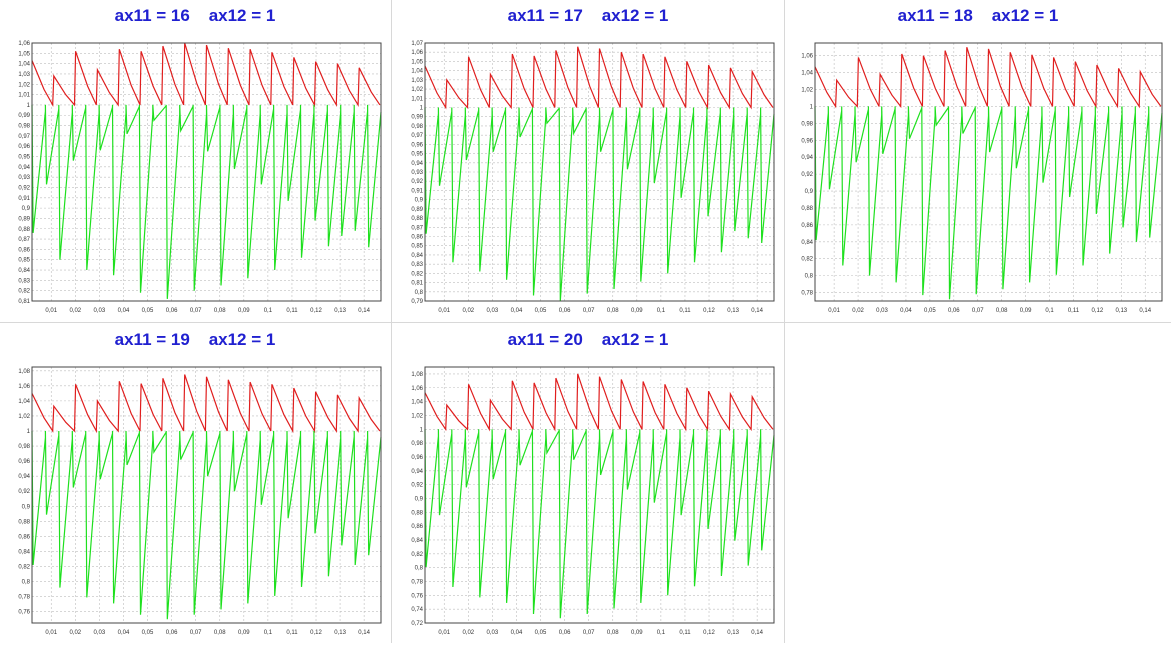 Image resolution: width=1171 pixels, height=645 pixels. I want to click on x-tick-label: 0,09, so click(637, 633).